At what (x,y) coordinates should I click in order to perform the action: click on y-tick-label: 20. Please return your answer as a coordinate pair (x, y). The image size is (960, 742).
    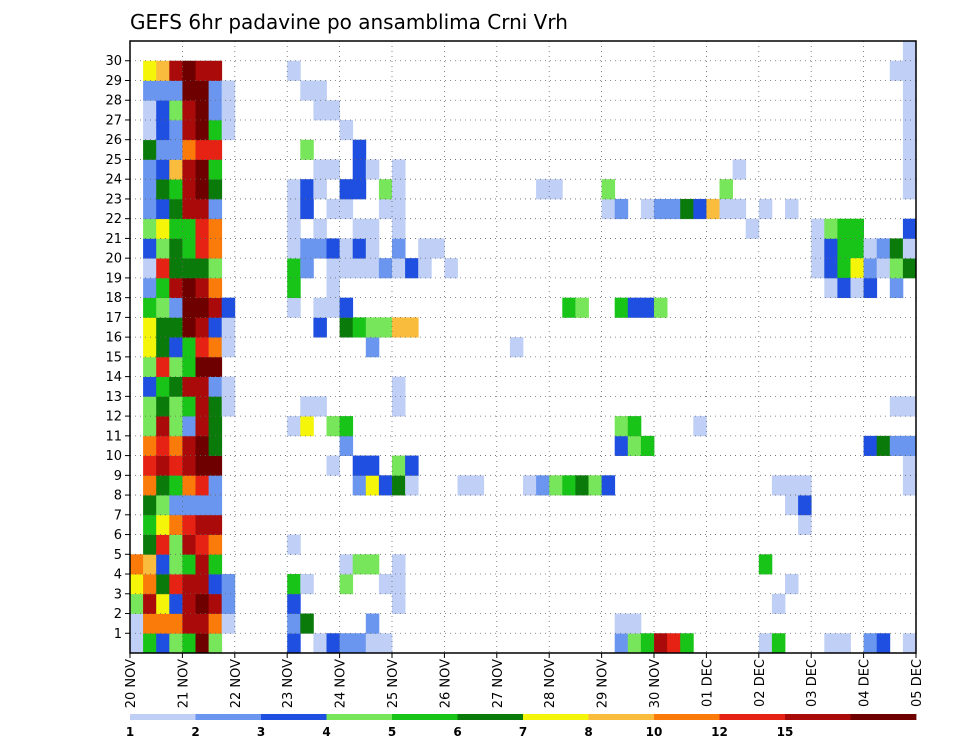
    Looking at the image, I should click on (113, 259).